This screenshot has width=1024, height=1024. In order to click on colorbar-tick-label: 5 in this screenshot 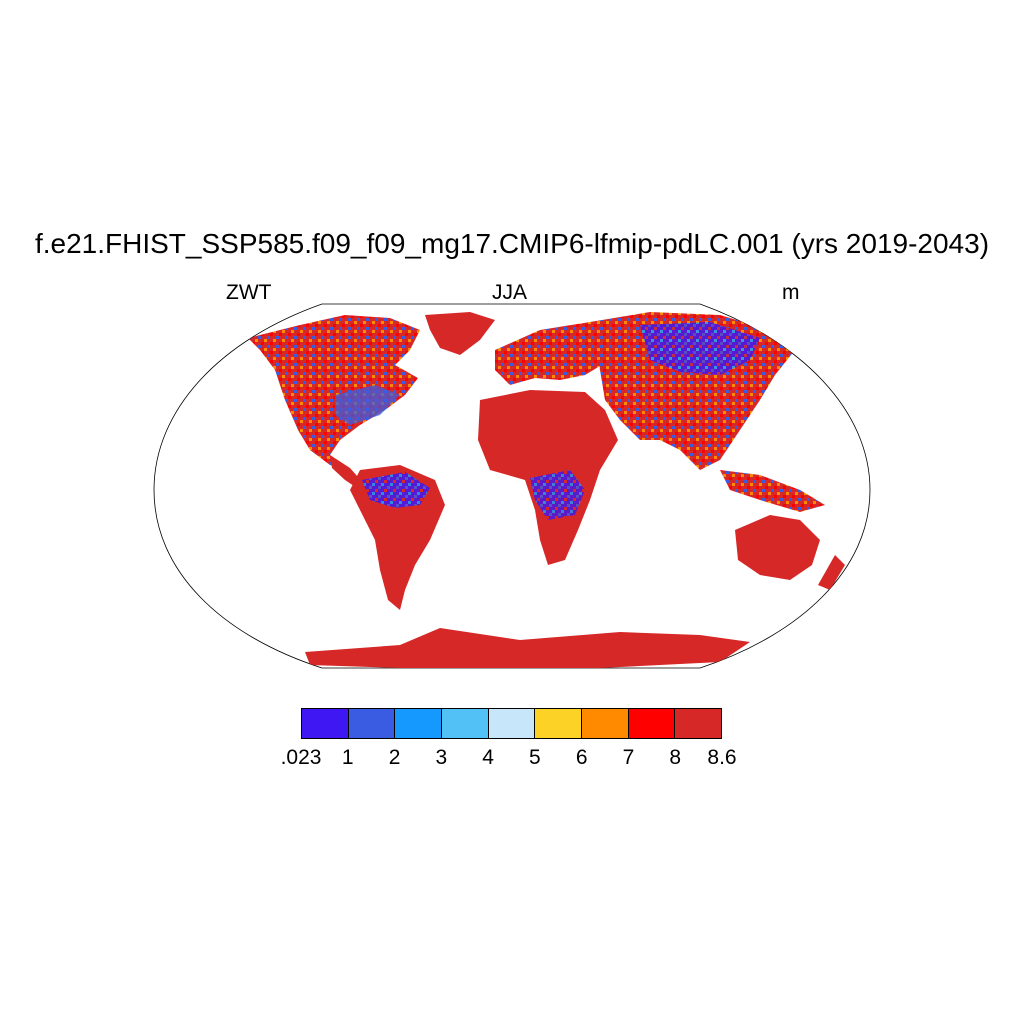, I will do `click(535, 757)`.